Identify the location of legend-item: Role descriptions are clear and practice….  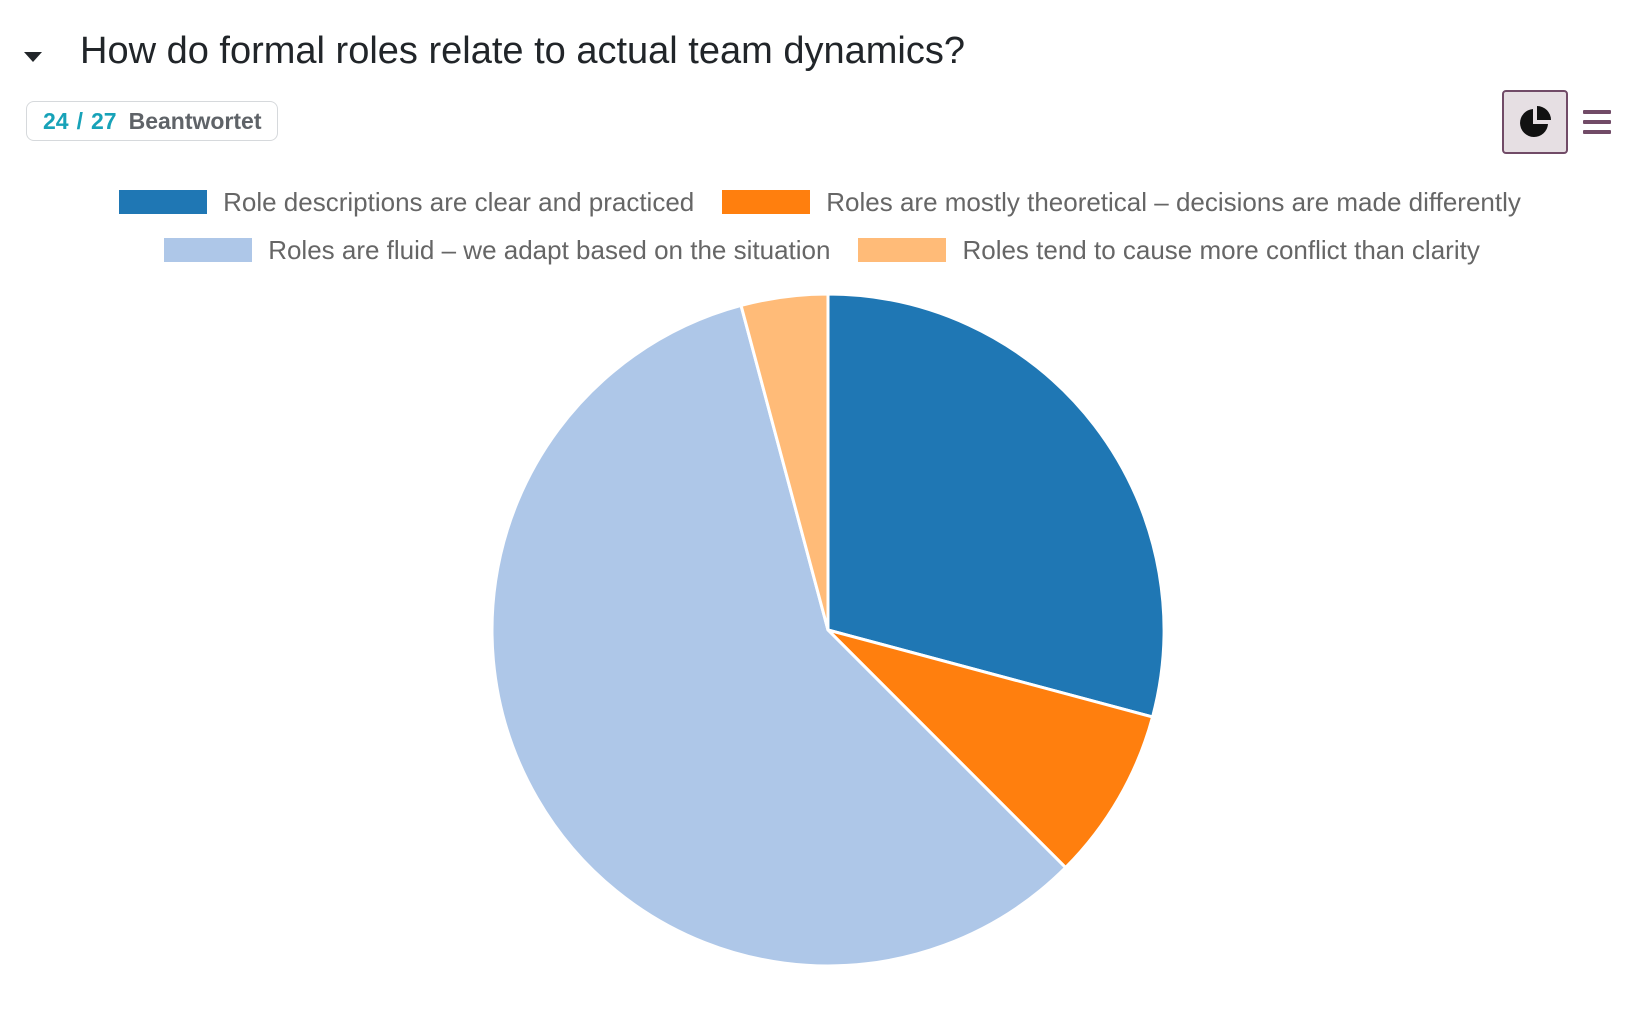
(406, 202).